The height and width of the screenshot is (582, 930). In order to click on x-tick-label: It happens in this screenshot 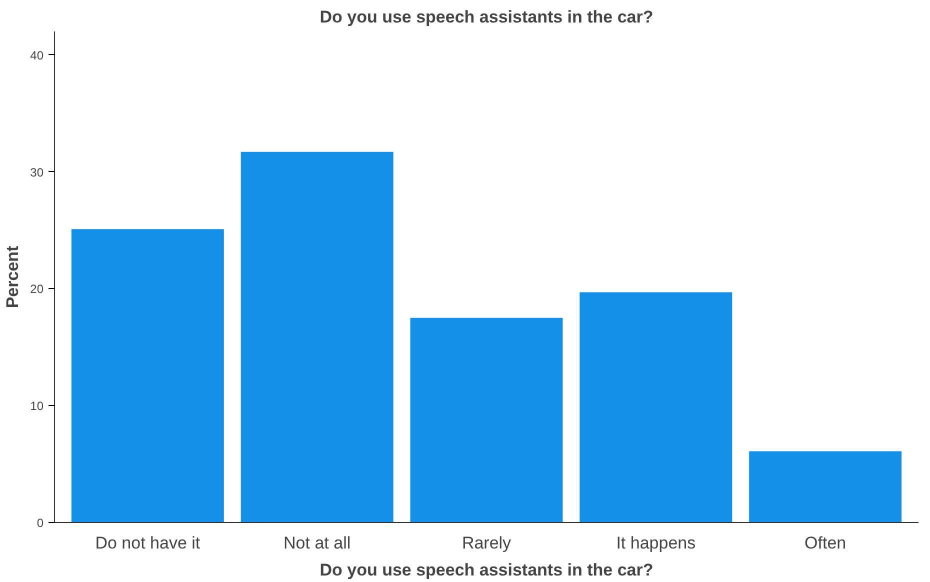, I will do `click(656, 543)`.